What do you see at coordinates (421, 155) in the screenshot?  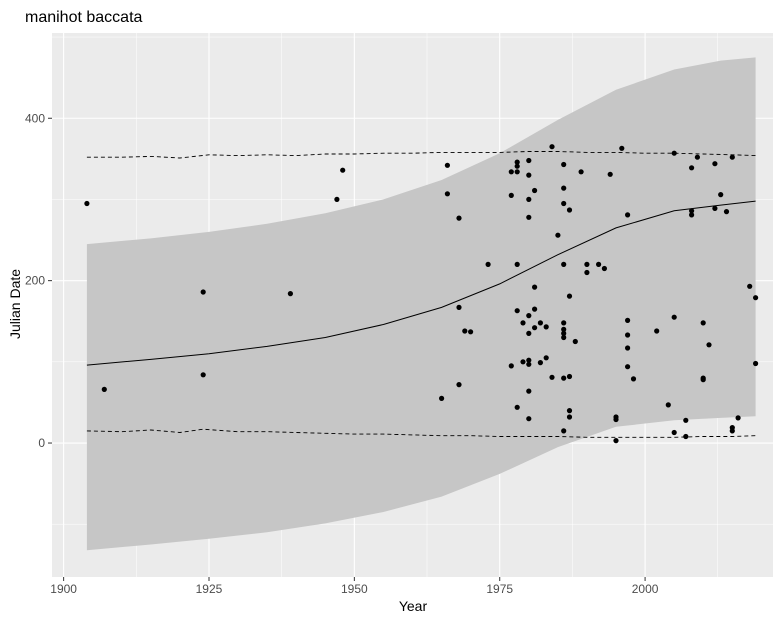 I see `upper-dashed-line` at bounding box center [421, 155].